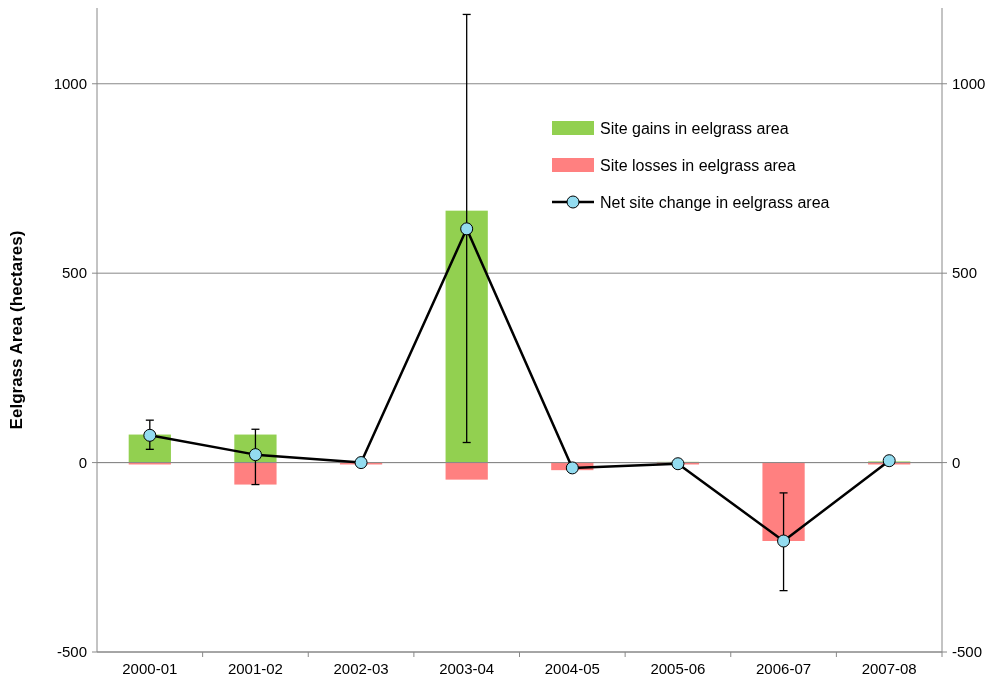 This screenshot has height=698, width=1004. Describe the element at coordinates (889, 668) in the screenshot. I see `x-tick-label: 2007-08` at that location.